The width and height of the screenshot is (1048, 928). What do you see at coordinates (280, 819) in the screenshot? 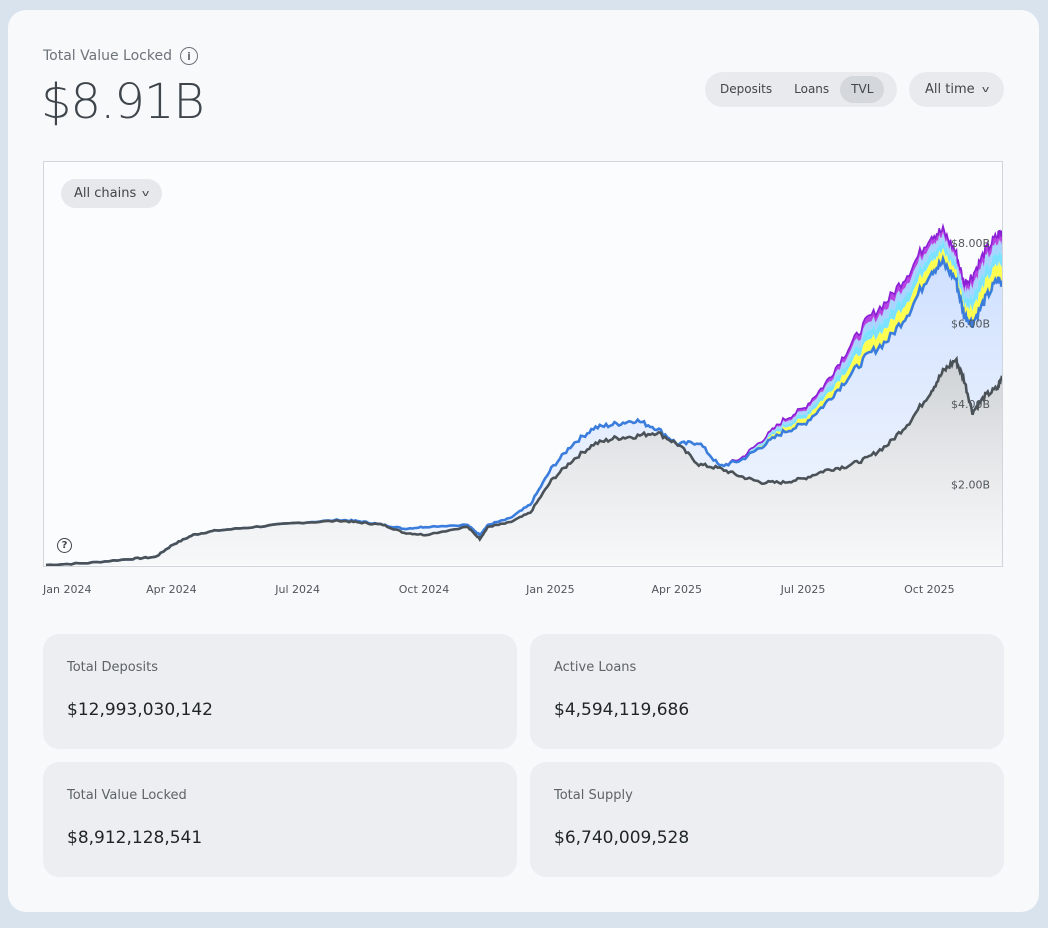
I see `stat-card-total-value-locked: Total Value Locked $8,912,128,541` at bounding box center [280, 819].